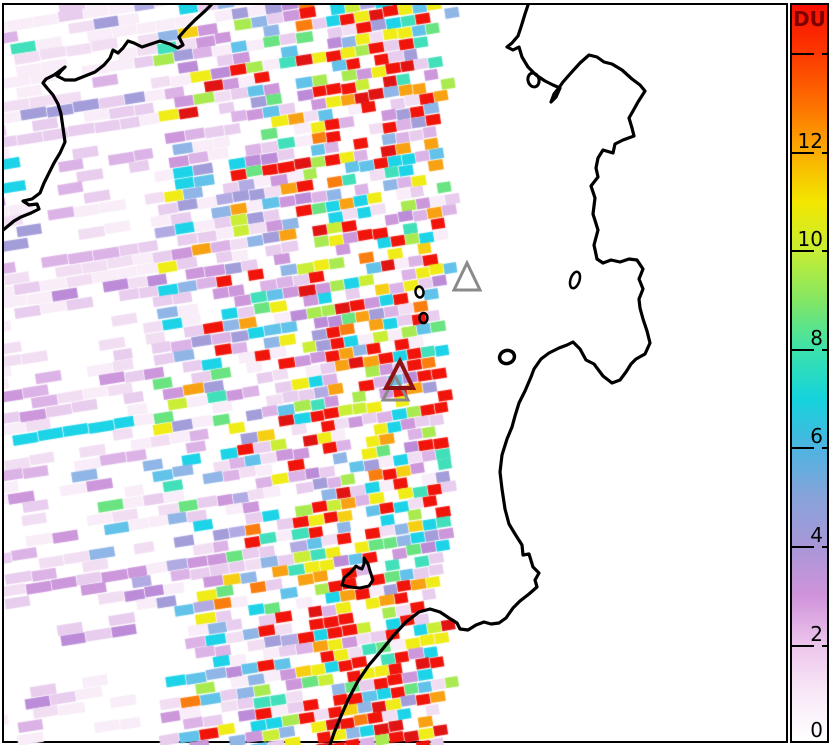  Describe the element at coordinates (810, 239) in the screenshot. I see `colorbar-tick-label: 10` at that location.